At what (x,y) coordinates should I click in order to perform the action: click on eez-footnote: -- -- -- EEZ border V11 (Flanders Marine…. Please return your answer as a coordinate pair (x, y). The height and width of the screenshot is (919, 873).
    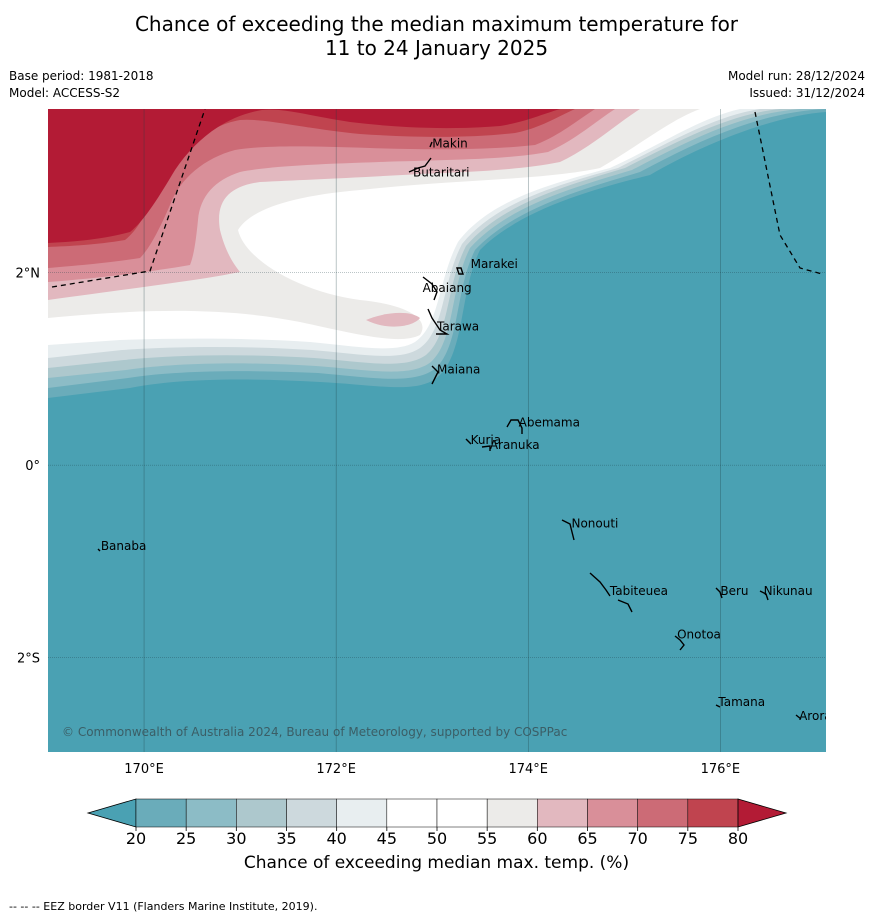
    Looking at the image, I should click on (163, 906).